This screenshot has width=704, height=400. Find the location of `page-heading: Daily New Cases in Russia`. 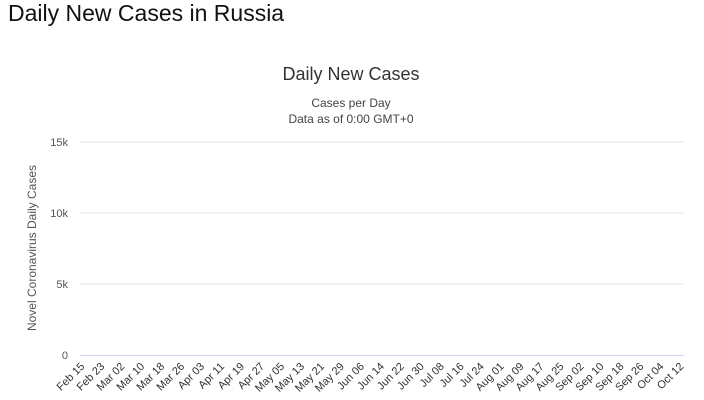

page-heading: Daily New Cases in Russia is located at coordinates (146, 13).